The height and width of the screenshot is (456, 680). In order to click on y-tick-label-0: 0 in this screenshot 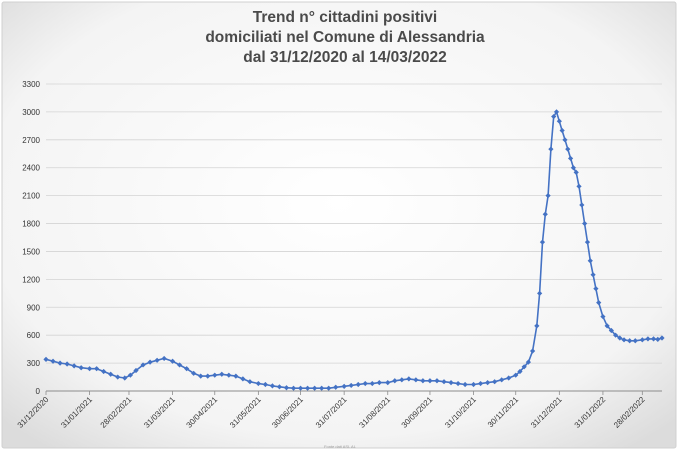, I will do `click(38, 391)`.